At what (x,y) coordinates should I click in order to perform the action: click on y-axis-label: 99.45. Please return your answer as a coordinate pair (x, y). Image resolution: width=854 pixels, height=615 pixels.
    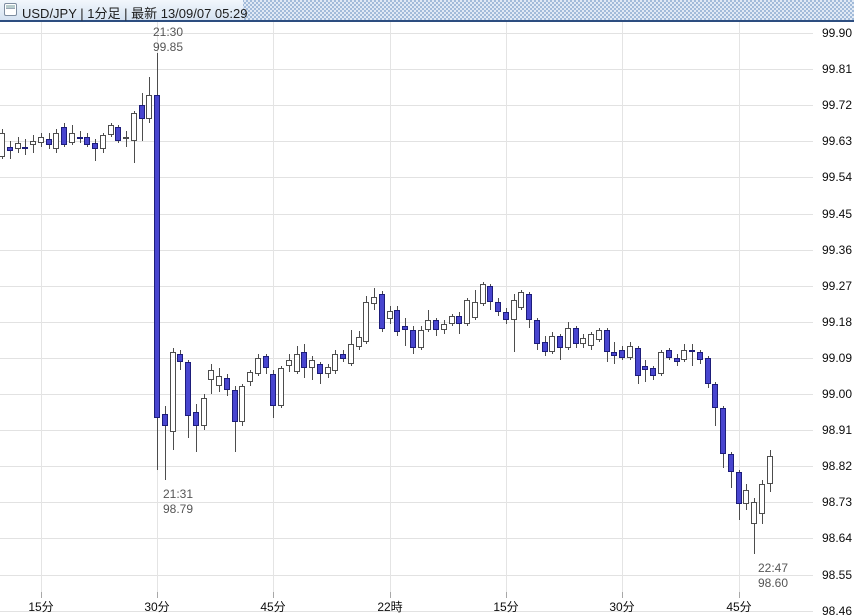
    Looking at the image, I should click on (836, 214).